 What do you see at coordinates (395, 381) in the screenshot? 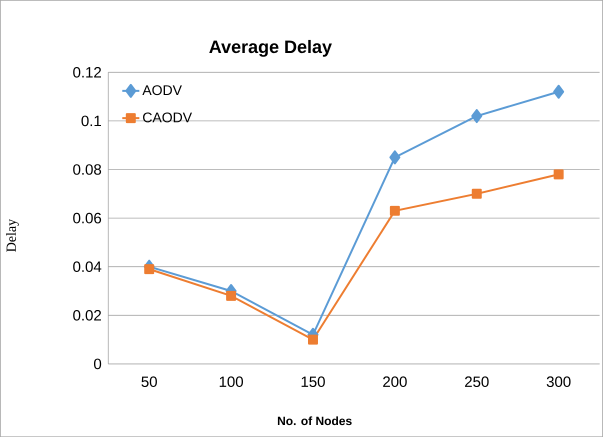
I see `x-tick-label: 200` at bounding box center [395, 381].